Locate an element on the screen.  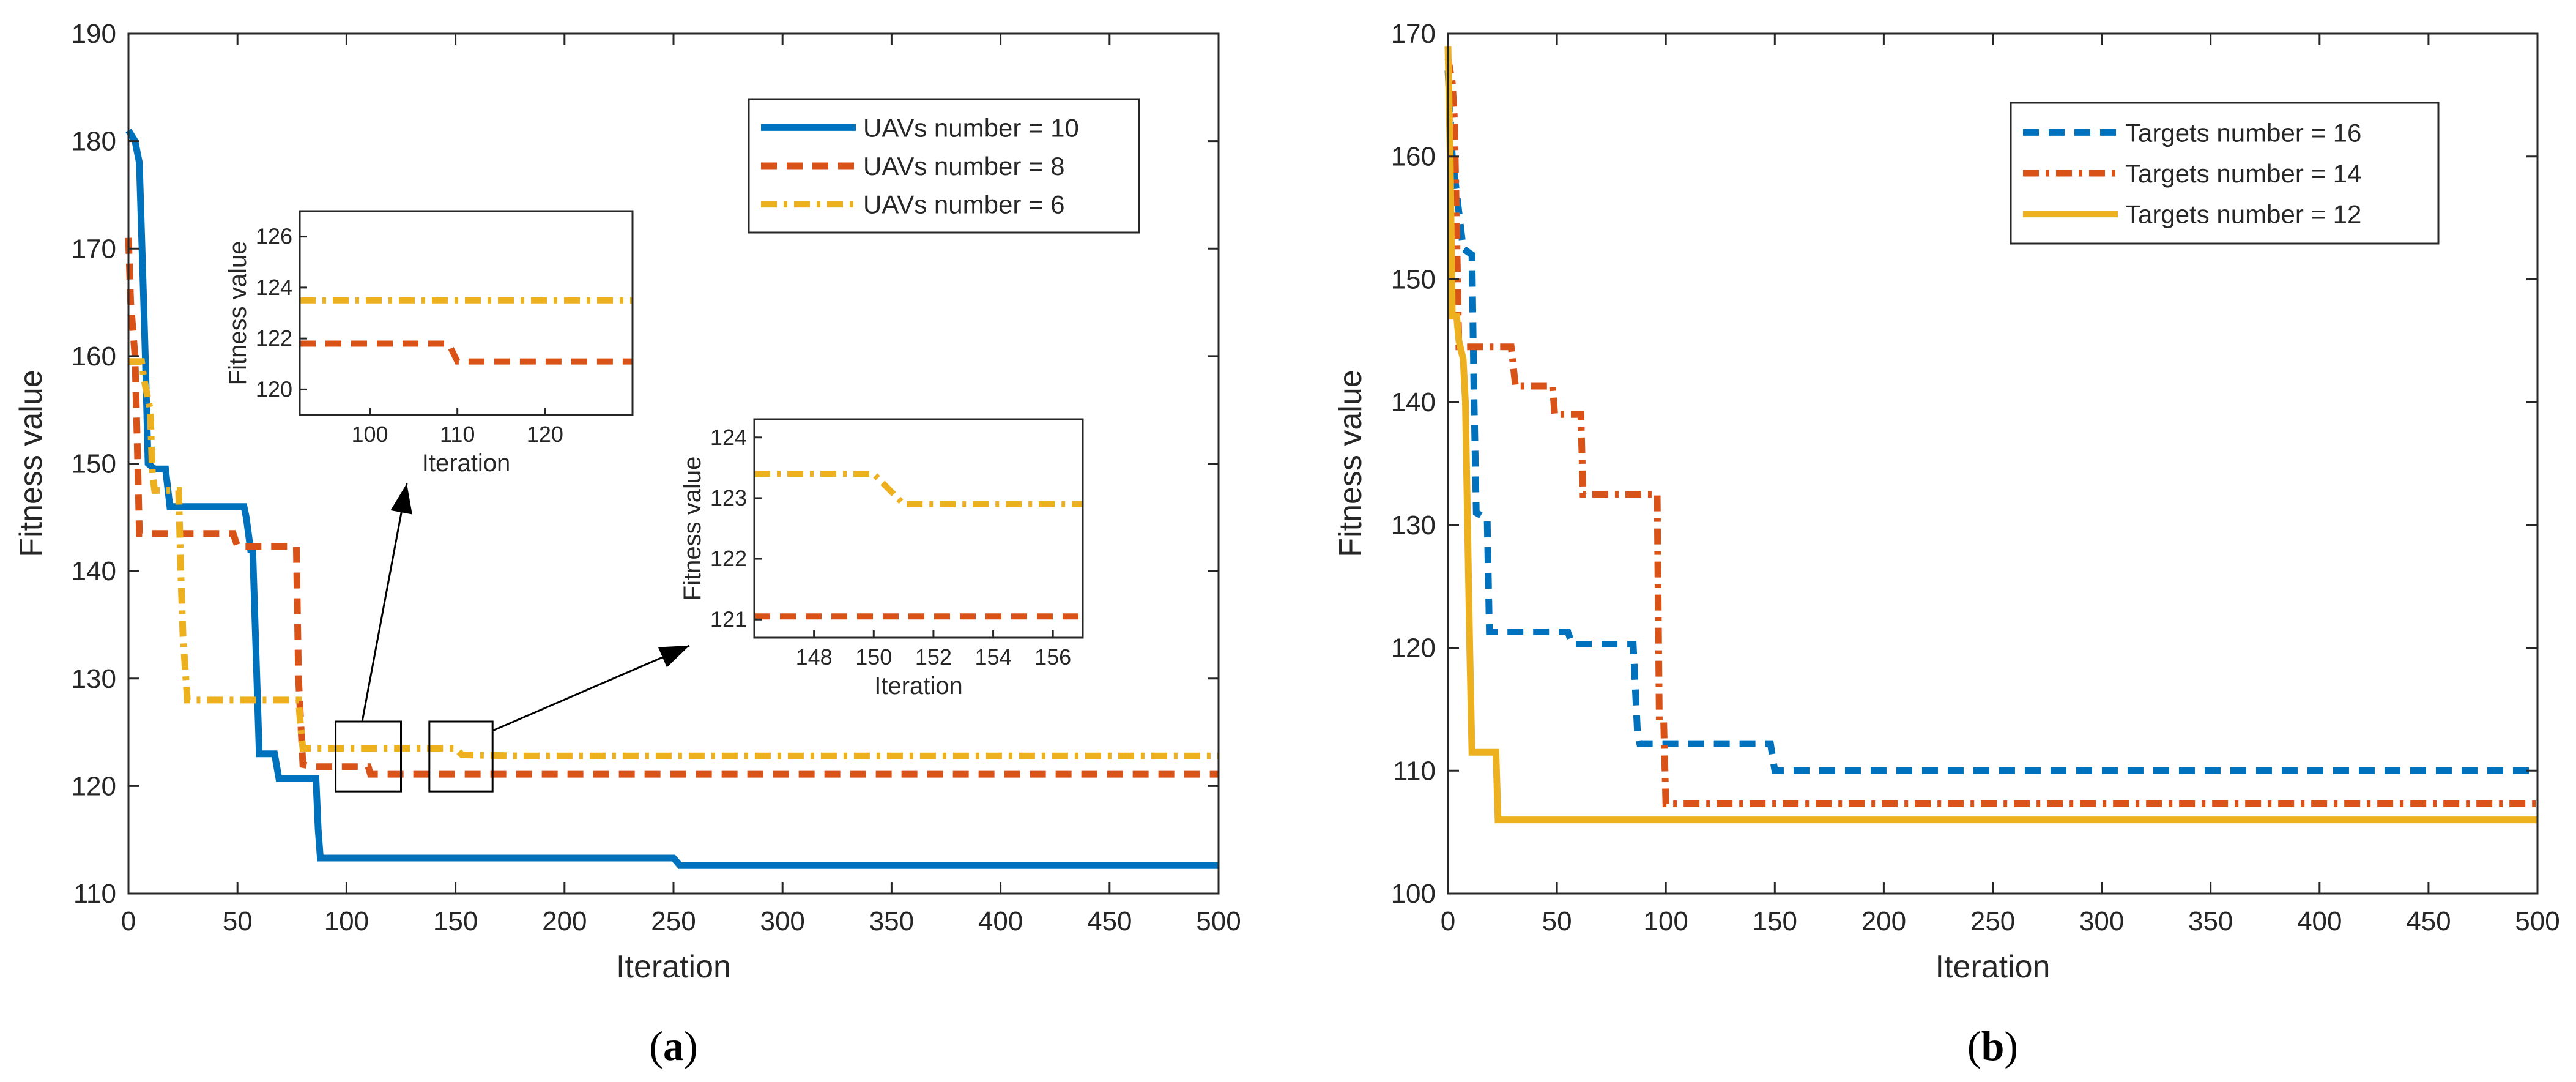
x-tick-label: 400 is located at coordinates (1000, 921).